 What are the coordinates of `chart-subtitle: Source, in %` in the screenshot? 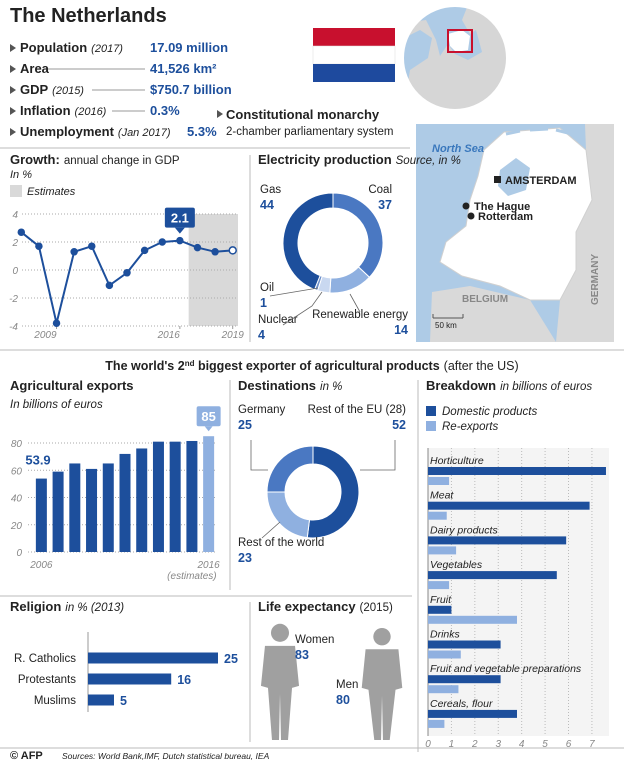 It's located at (428, 161).